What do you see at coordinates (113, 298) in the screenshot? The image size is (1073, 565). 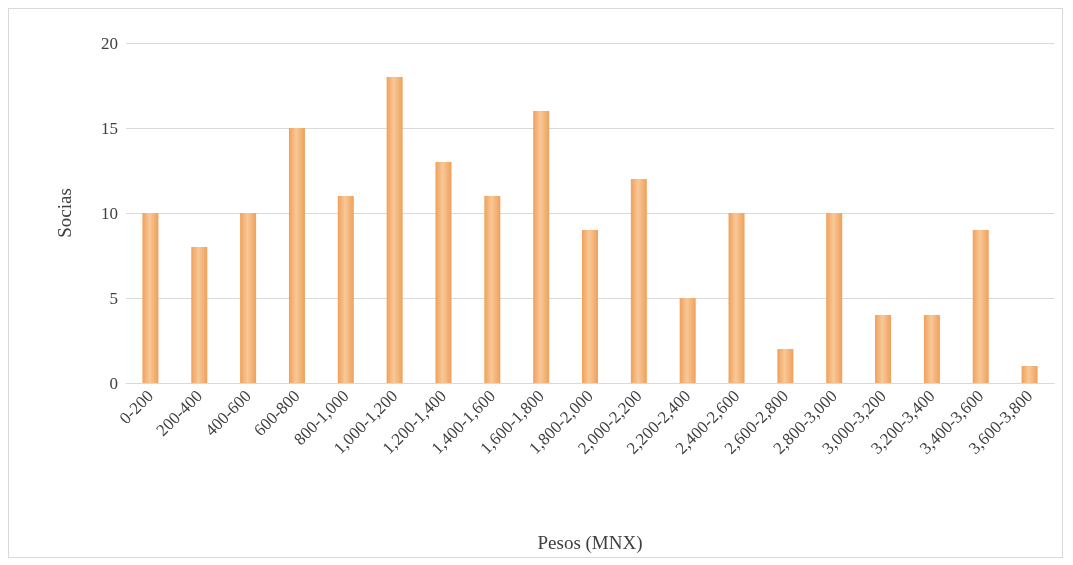 I see `y-tick-label: 5` at bounding box center [113, 298].